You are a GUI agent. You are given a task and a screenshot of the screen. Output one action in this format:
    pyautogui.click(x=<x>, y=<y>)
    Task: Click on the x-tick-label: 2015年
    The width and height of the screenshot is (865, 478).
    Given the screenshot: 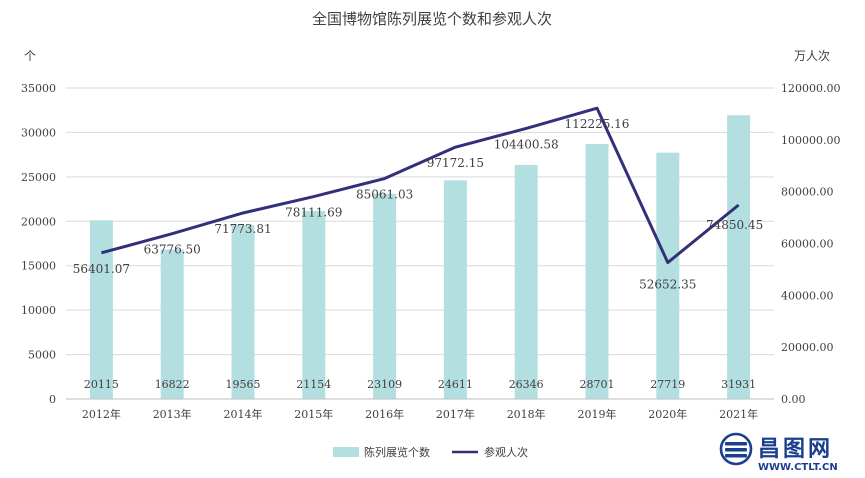 What is the action you would take?
    pyautogui.click(x=313, y=414)
    